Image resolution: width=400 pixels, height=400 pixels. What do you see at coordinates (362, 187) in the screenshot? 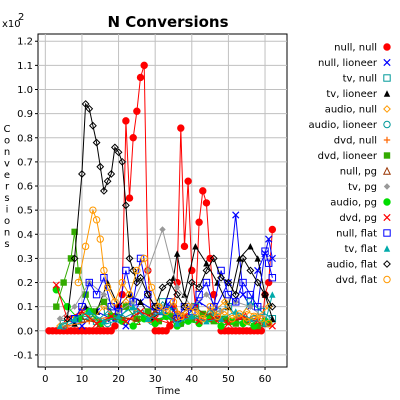
I see `legend-label: tv, pg` at bounding box center [362, 187].